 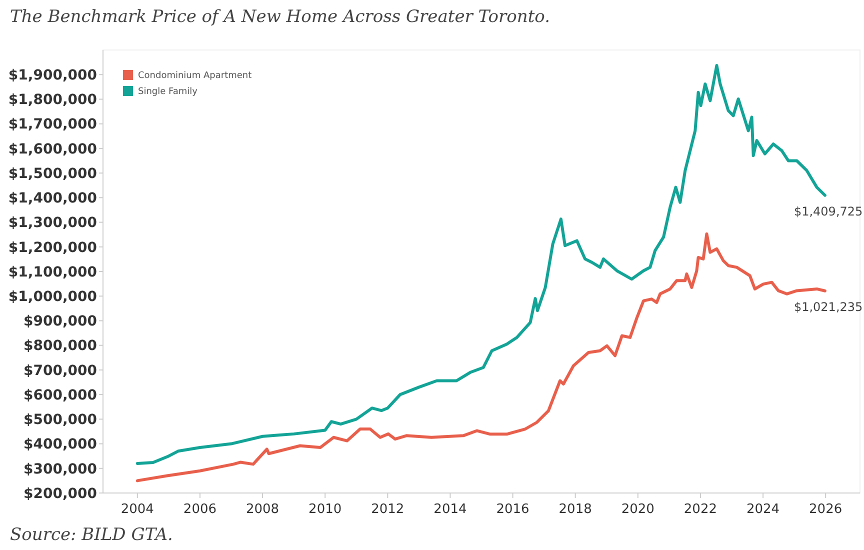 What do you see at coordinates (701, 509) in the screenshot?
I see `x-tick-label: 2022` at bounding box center [701, 509].